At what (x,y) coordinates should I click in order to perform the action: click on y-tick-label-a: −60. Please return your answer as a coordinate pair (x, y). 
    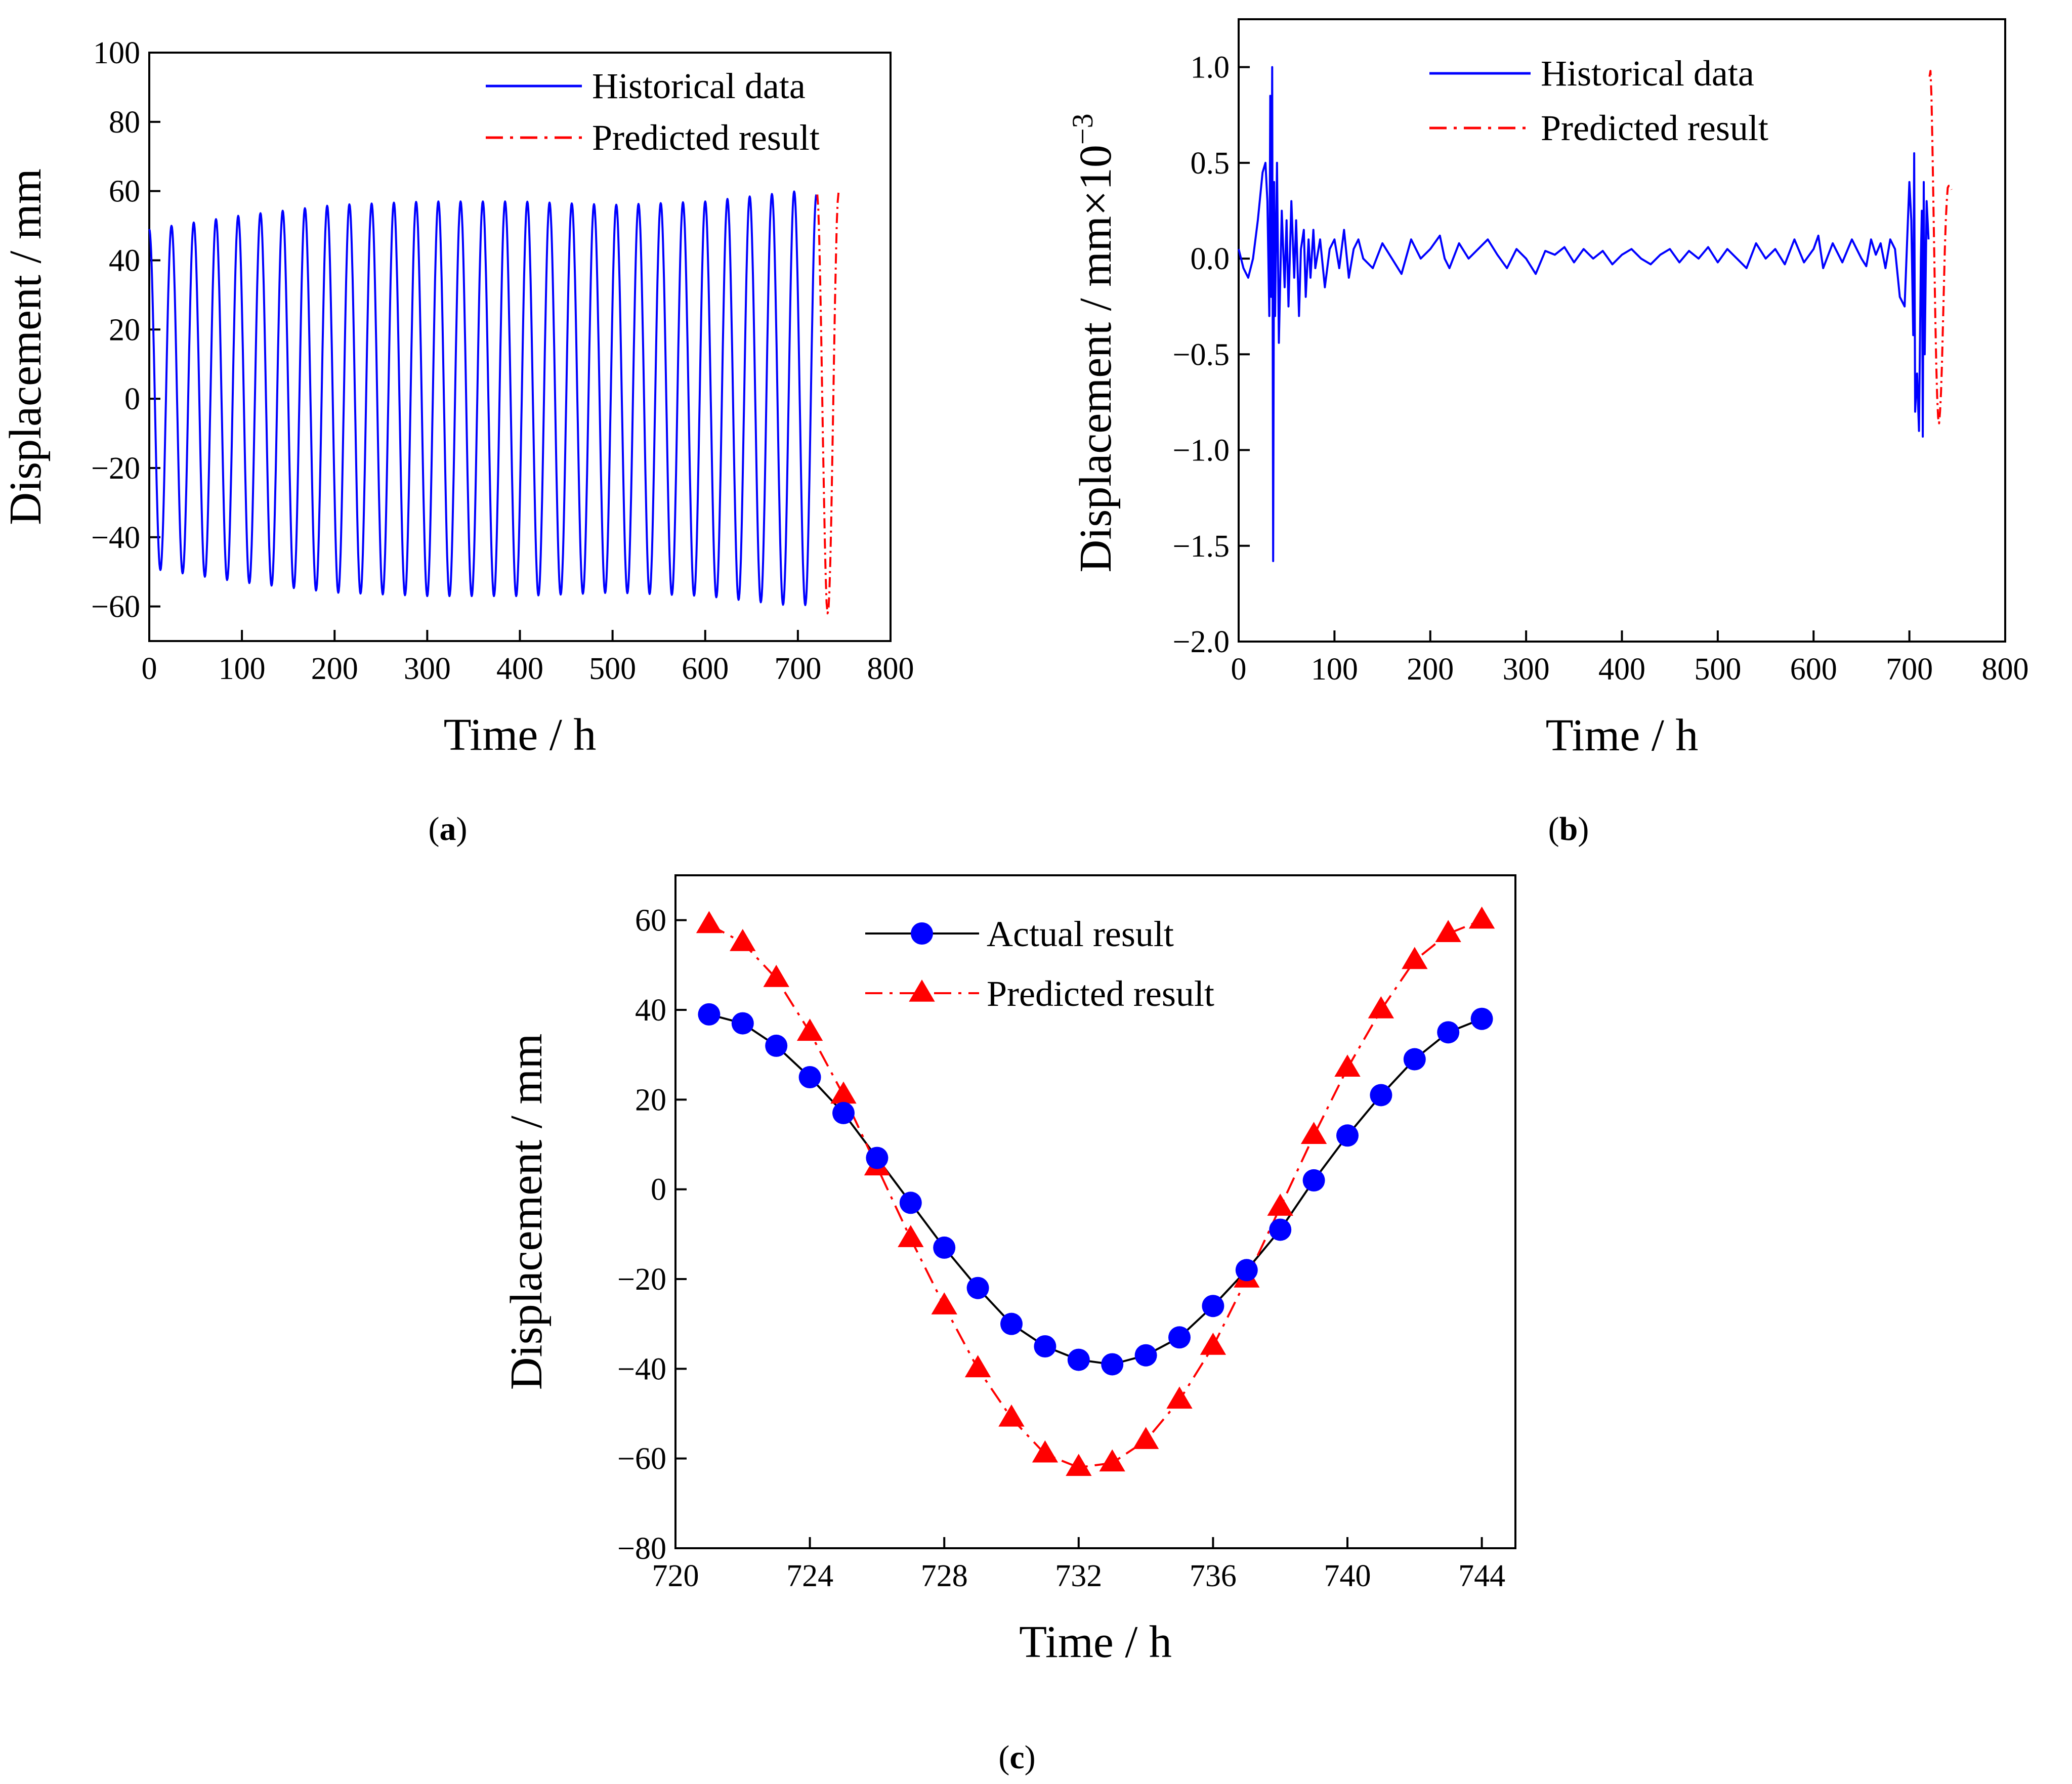
    Looking at the image, I should click on (115, 607).